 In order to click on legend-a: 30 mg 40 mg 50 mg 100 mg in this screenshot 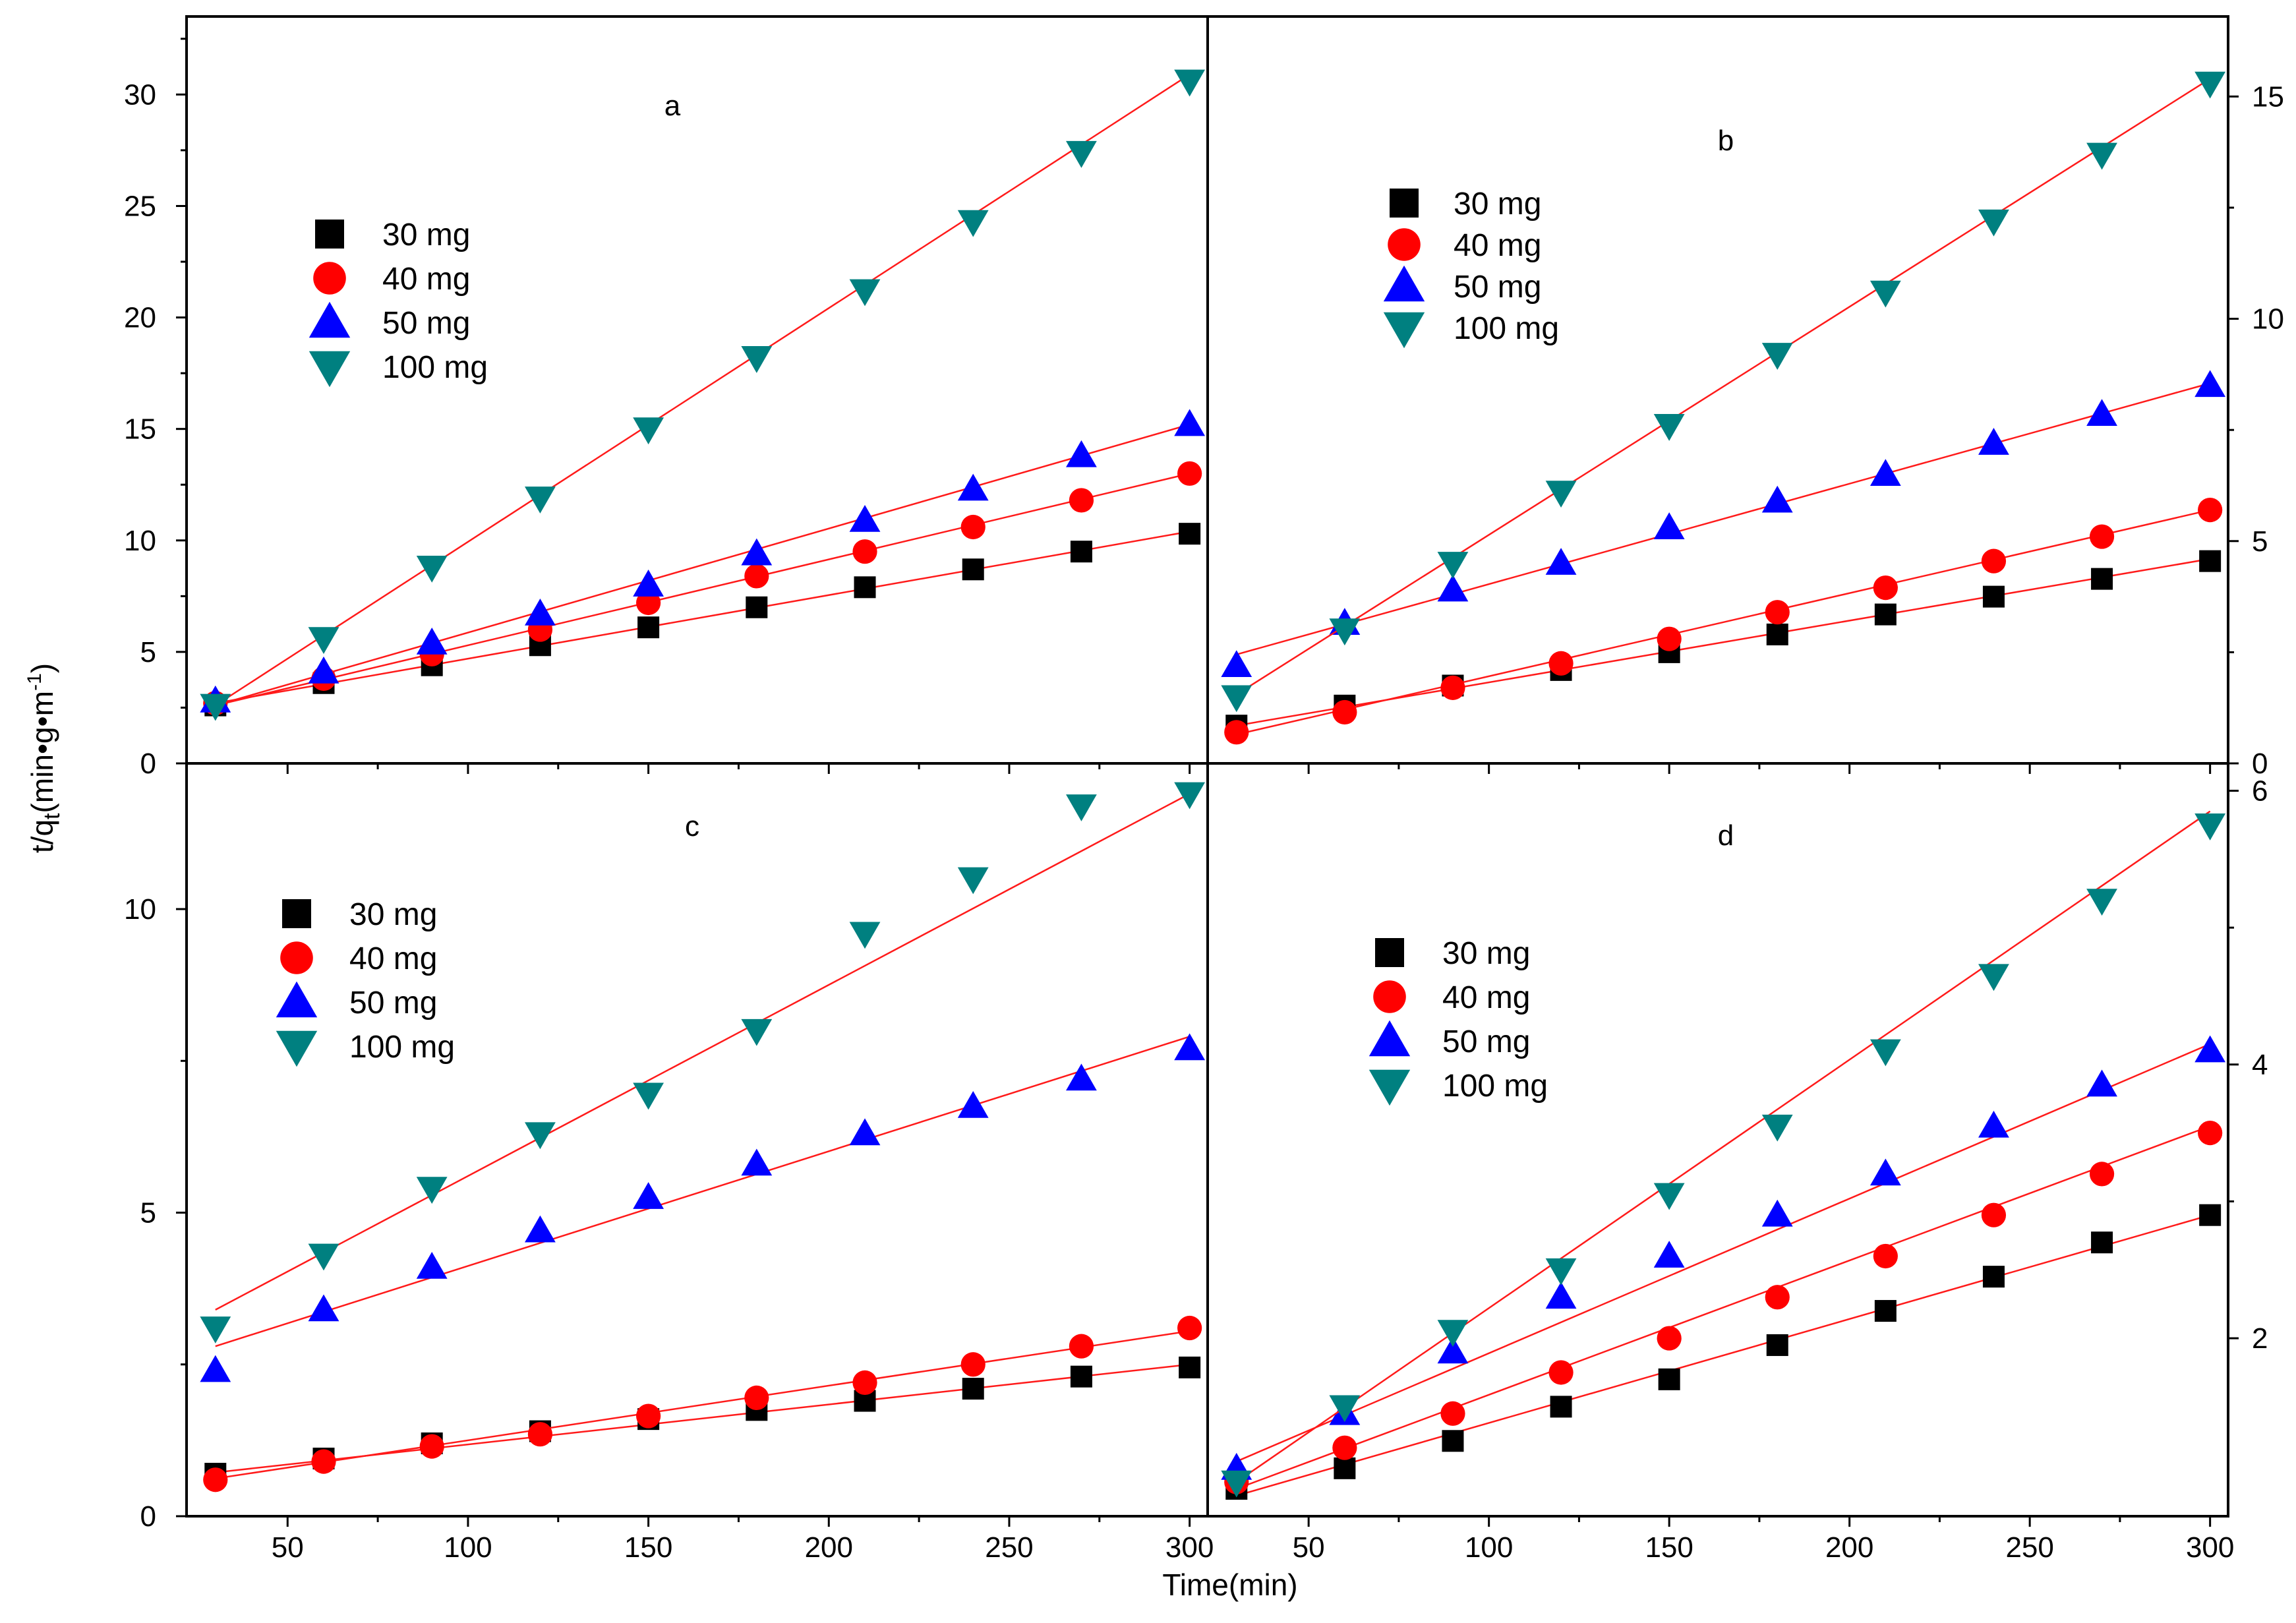, I will do `click(398, 303)`.